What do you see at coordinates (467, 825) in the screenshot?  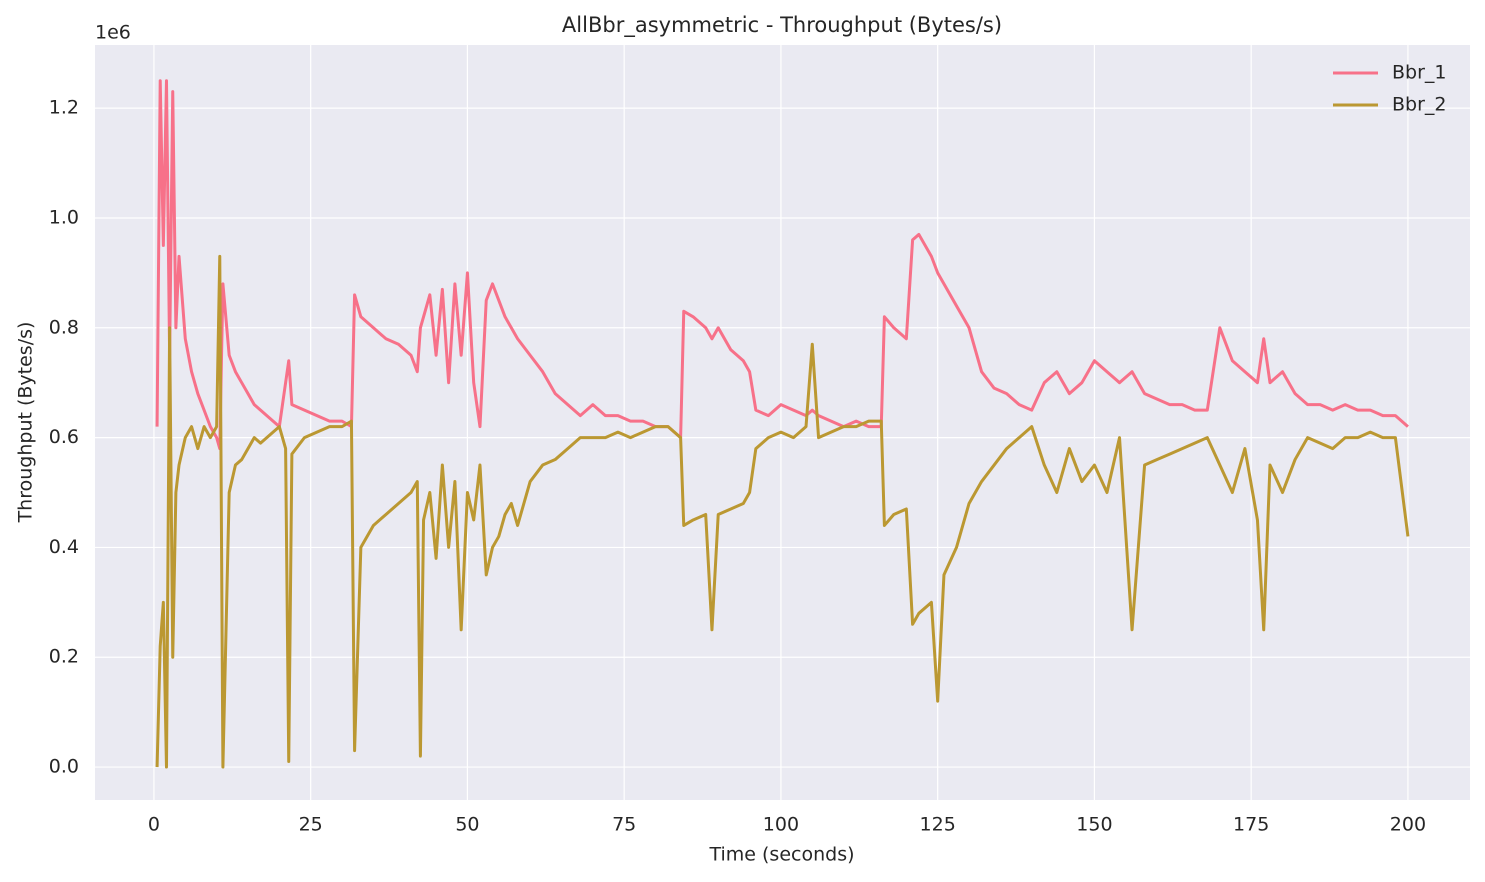 I see `x-tick-label: 50` at bounding box center [467, 825].